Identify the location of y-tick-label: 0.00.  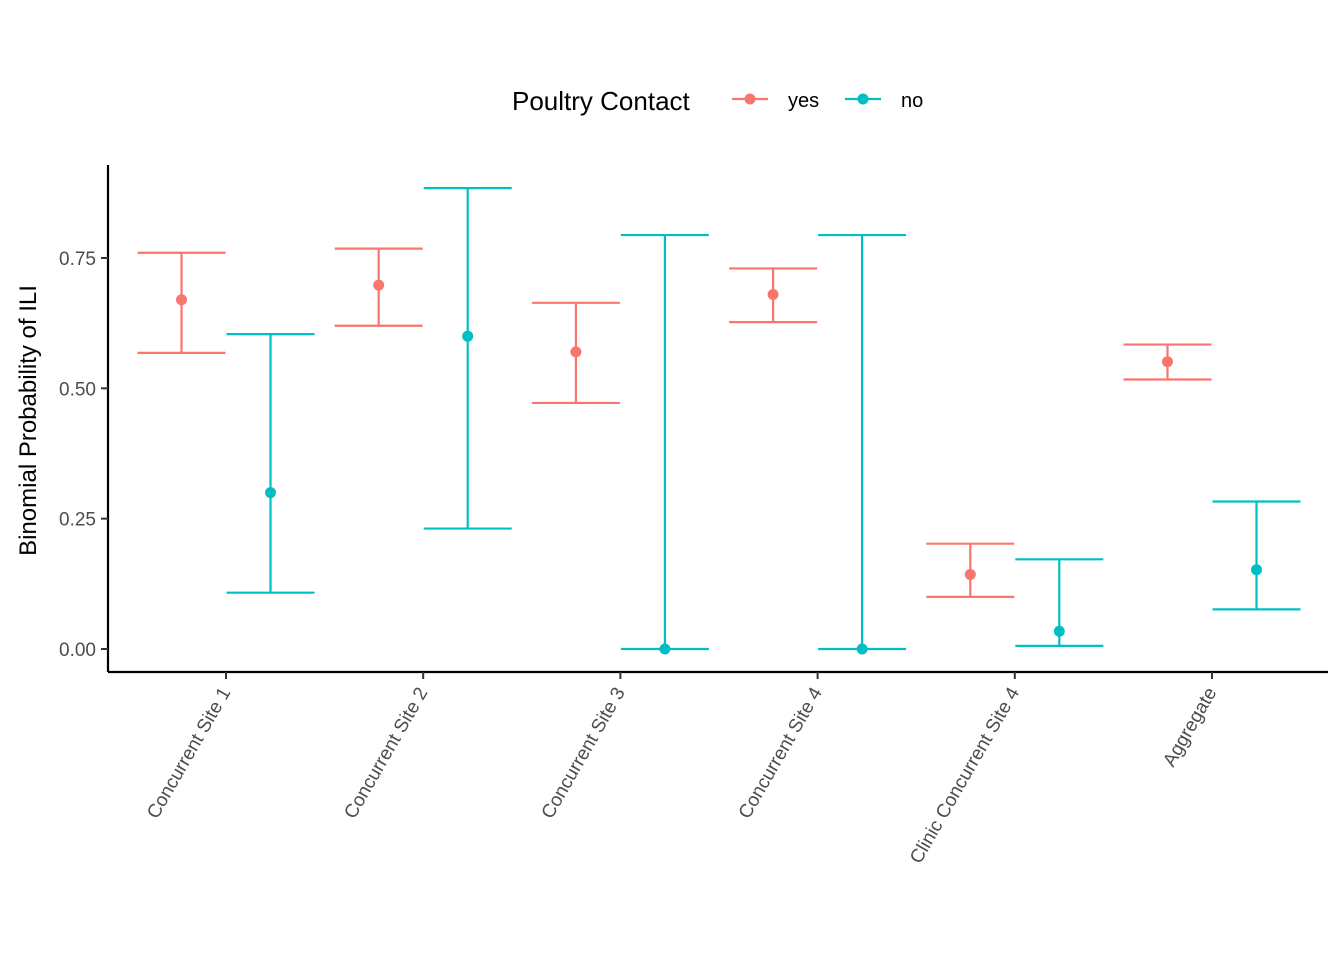
(77, 650).